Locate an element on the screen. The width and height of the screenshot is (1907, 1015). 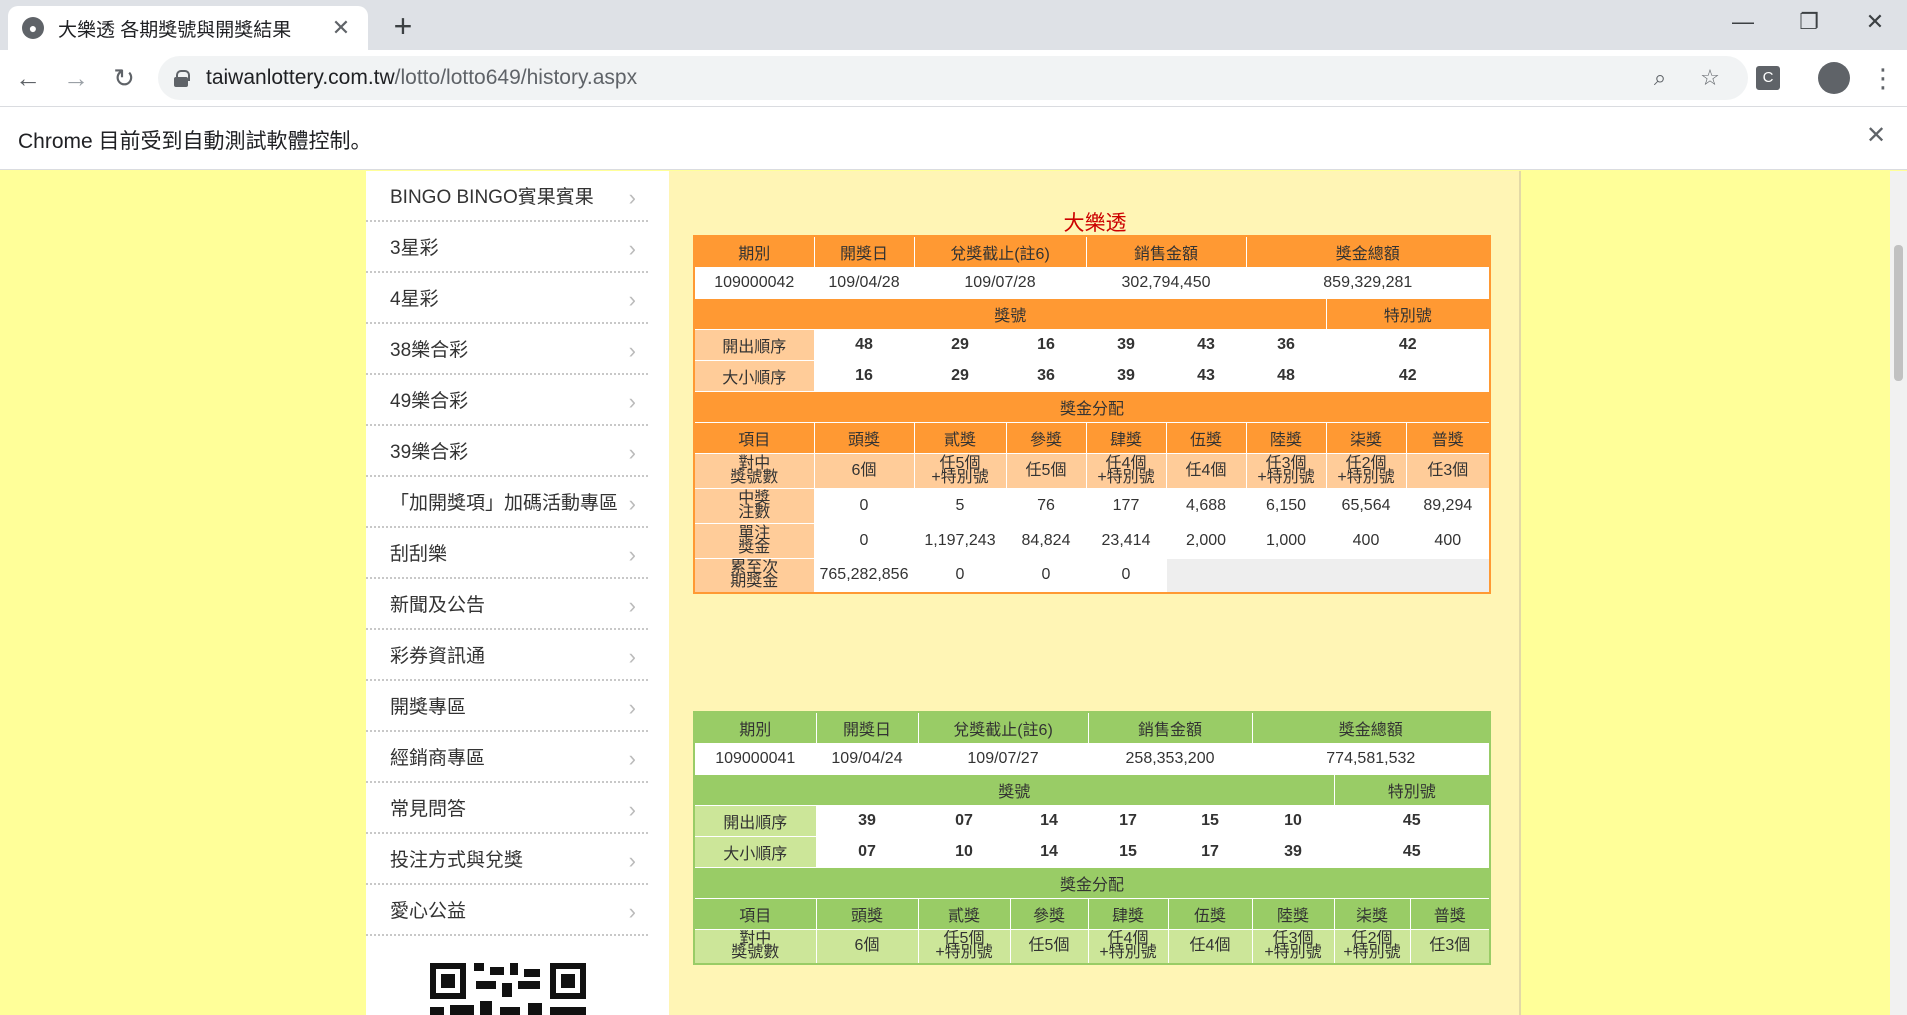
match-rule: 任4個 +特別號 is located at coordinates (1126, 470).